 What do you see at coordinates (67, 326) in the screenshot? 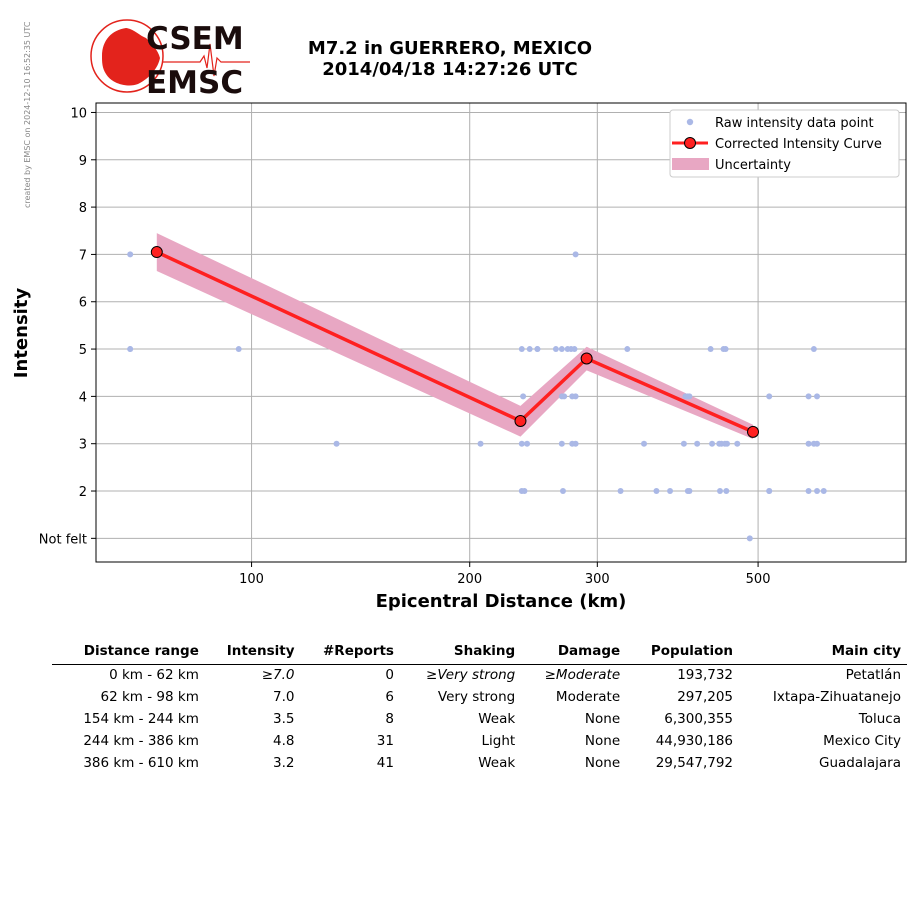
I see `y-axis-ticks: Not felt 2 3 4 5 6 7 8 9 10` at bounding box center [67, 326].